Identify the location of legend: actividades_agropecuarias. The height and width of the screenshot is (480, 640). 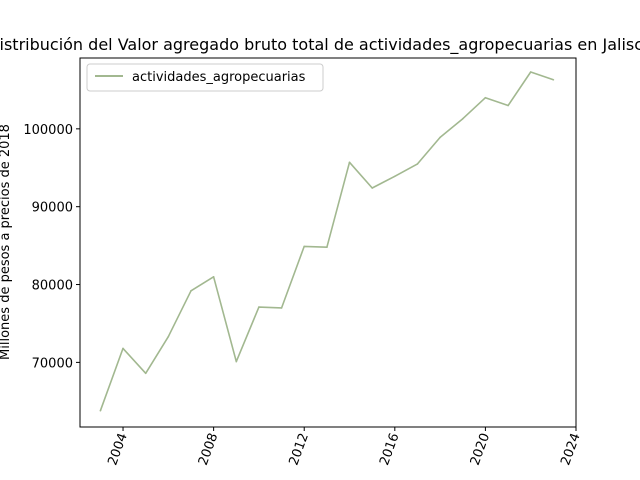
(205, 77).